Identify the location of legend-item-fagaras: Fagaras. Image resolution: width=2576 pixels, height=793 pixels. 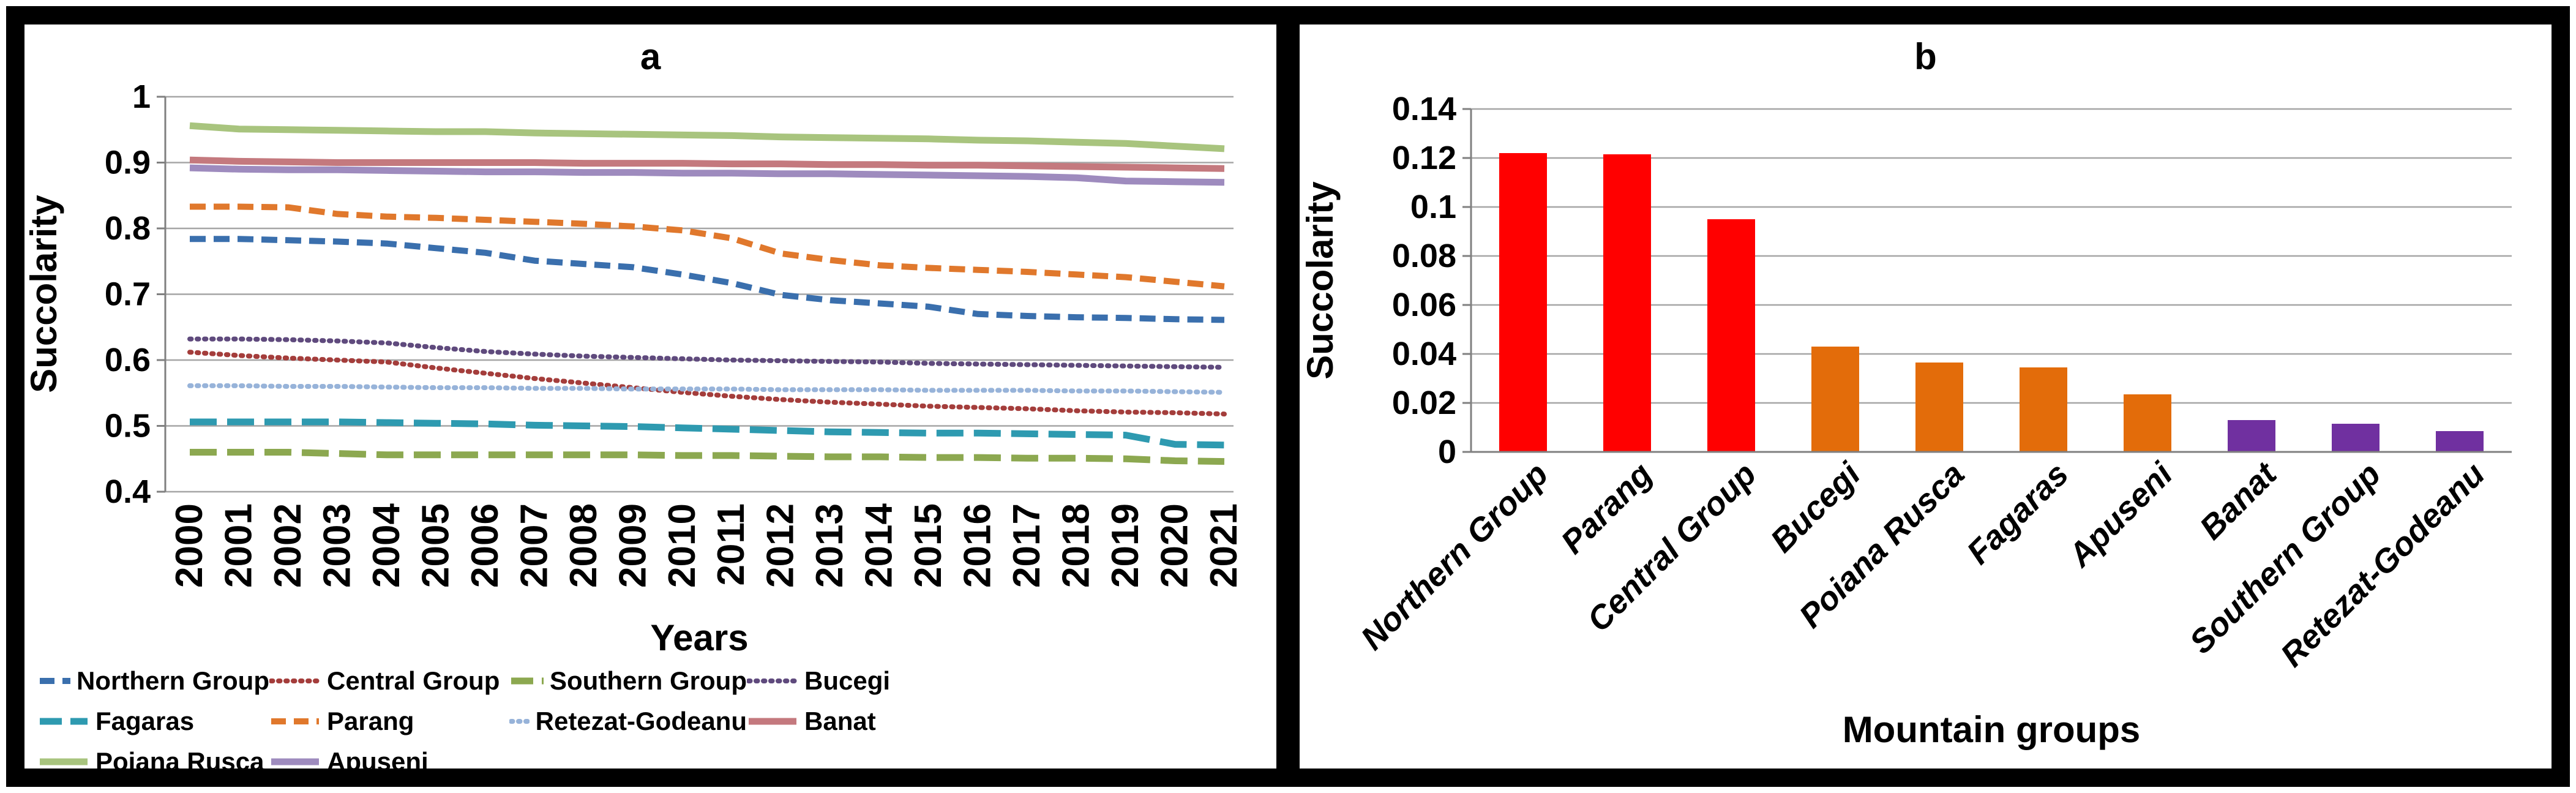
(153, 722).